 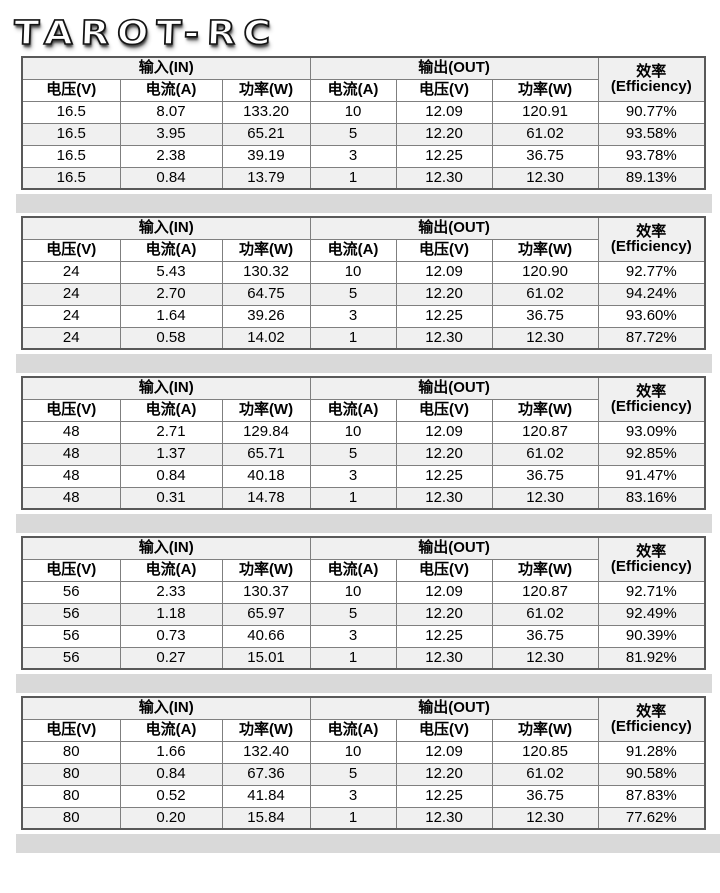 What do you see at coordinates (363, 636) in the screenshot?
I see `table-row: 56 0.73 40.66 3 12.25 36.75 90.39%` at bounding box center [363, 636].